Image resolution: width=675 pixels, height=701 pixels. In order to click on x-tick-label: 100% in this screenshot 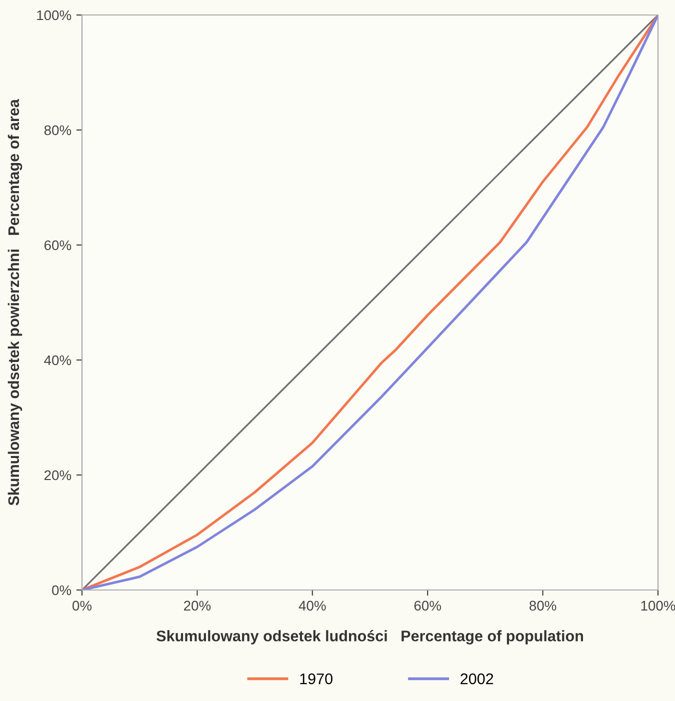, I will do `click(658, 605)`.